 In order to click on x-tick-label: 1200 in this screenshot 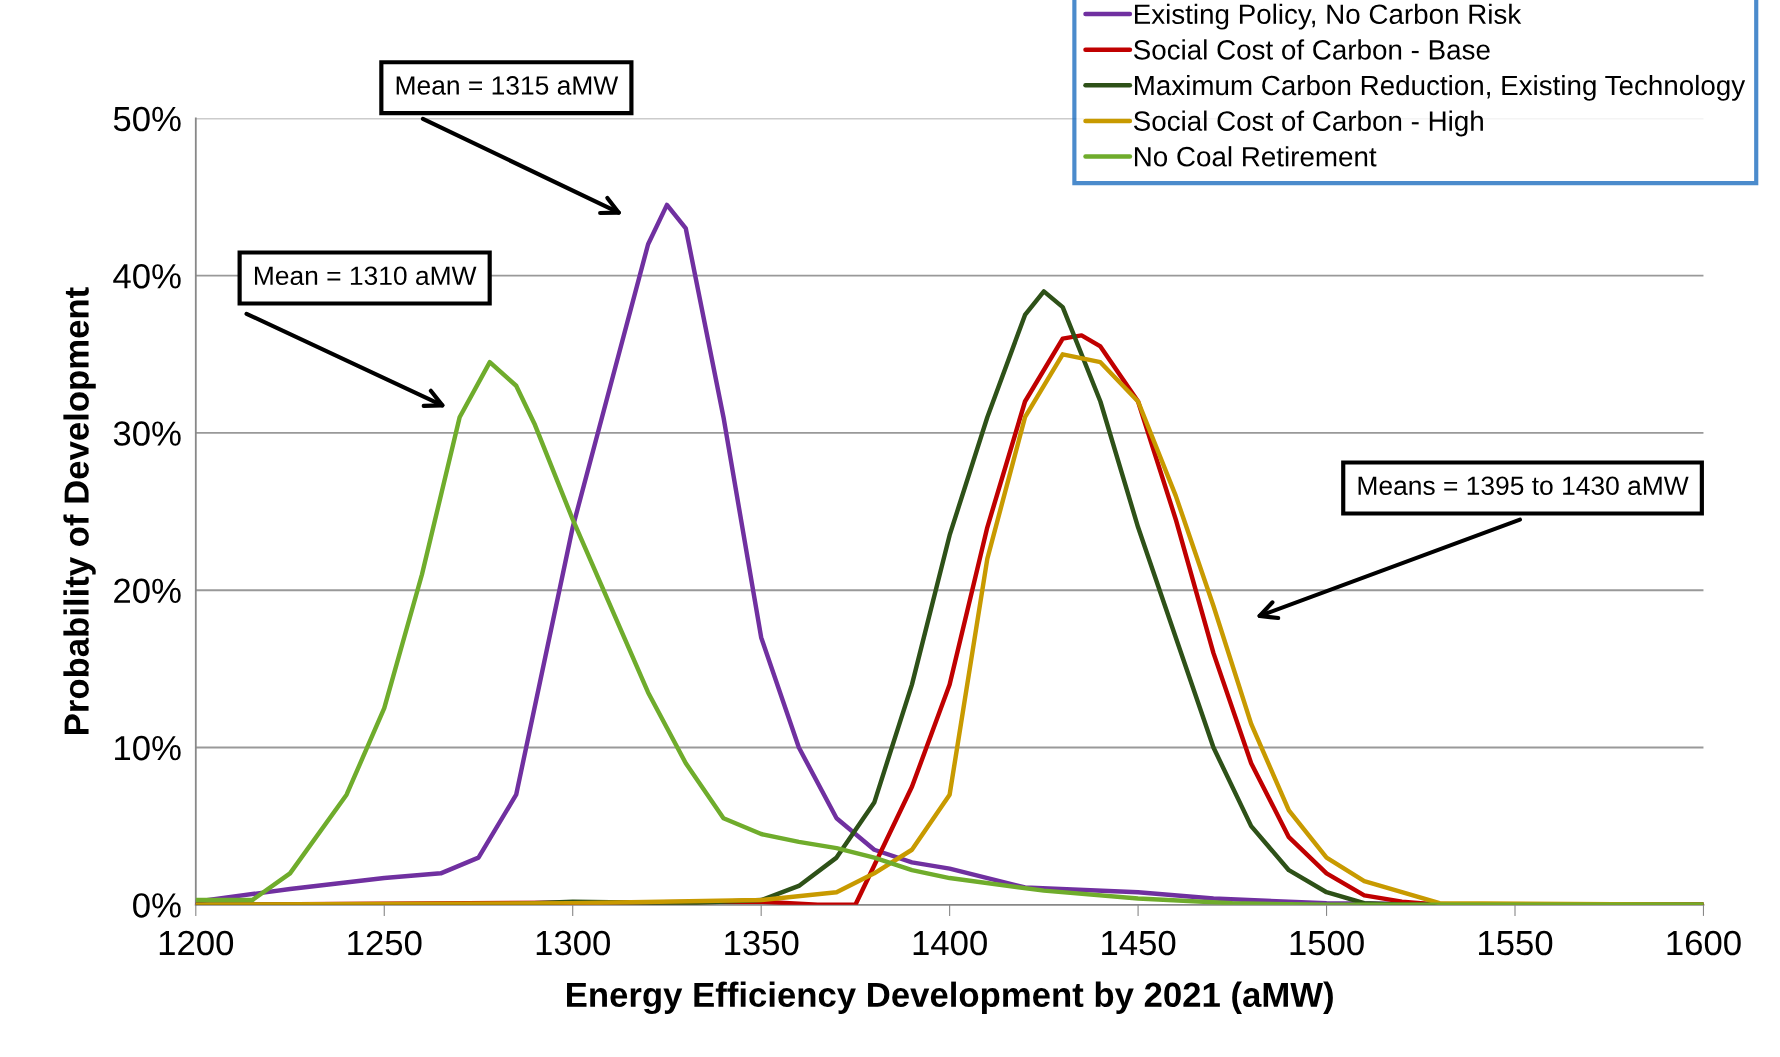, I will do `click(196, 943)`.